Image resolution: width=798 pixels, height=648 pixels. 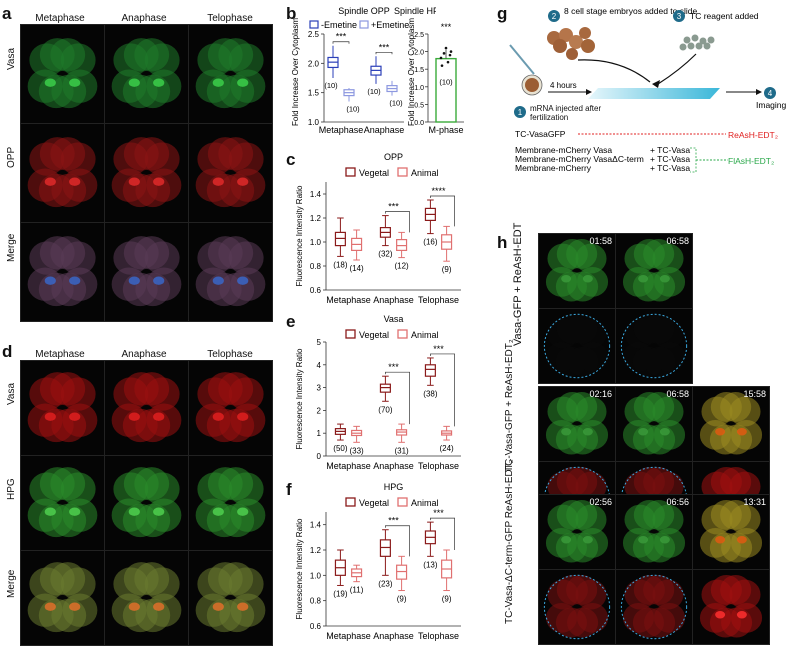 What do you see at coordinates (554, 16) in the screenshot?
I see `step-2-circle` at bounding box center [554, 16].